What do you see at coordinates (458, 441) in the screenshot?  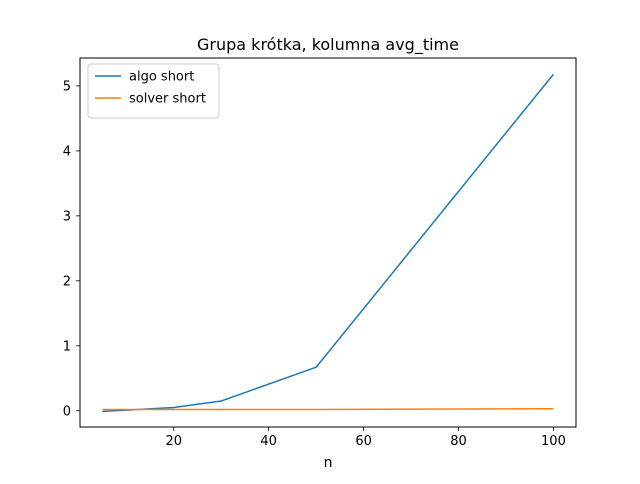 I see `x-tick-label: 80` at bounding box center [458, 441].